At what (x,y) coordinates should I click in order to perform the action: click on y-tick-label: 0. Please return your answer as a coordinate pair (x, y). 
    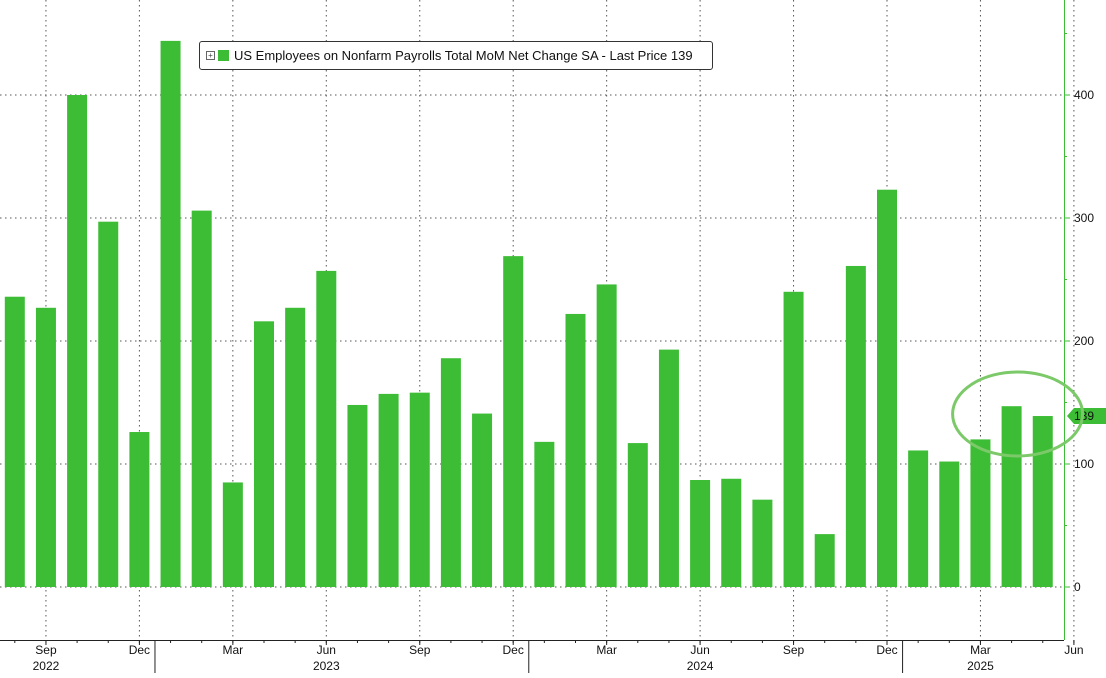
    Looking at the image, I should click on (1077, 587).